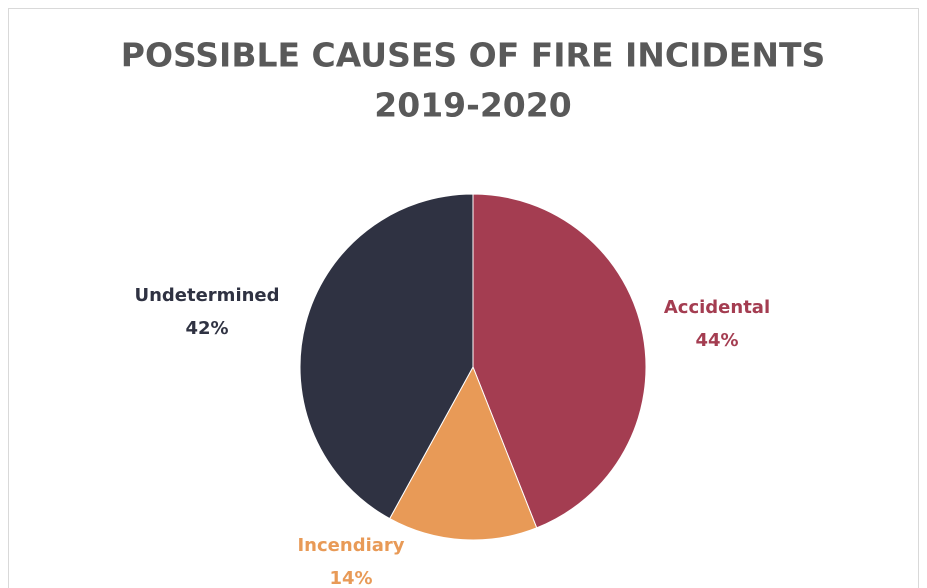 The image size is (927, 588). What do you see at coordinates (350, 578) in the screenshot?
I see `slice-value-label: 14%` at bounding box center [350, 578].